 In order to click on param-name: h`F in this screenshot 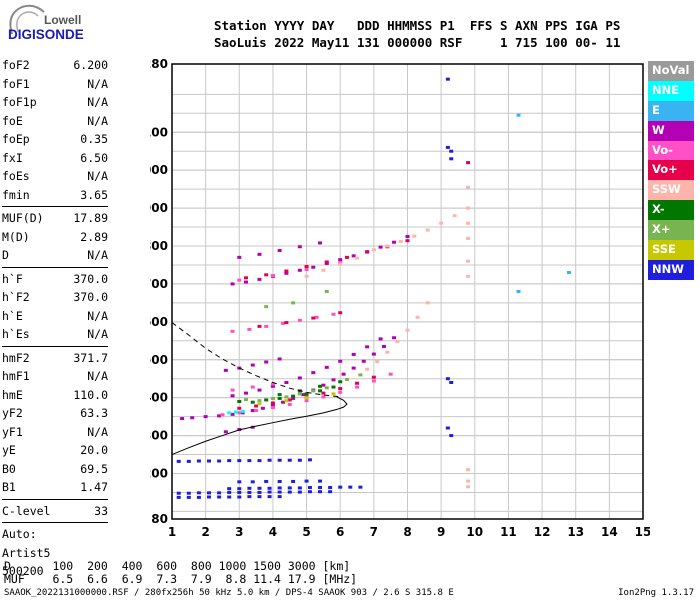, I will do `click(12, 278)`.